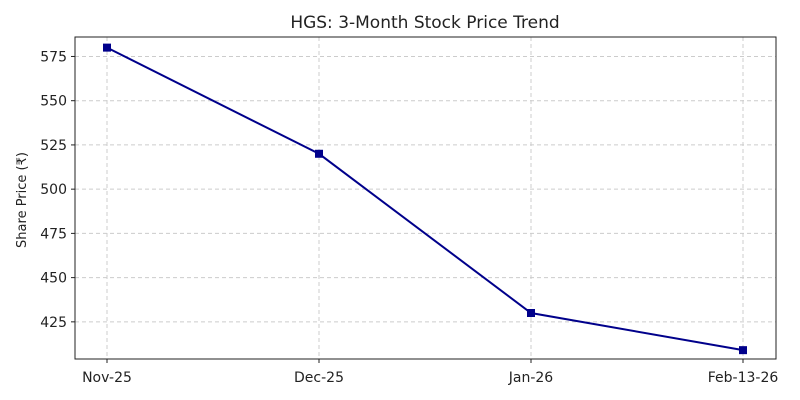 The width and height of the screenshot is (800, 400). Describe the element at coordinates (53, 190) in the screenshot. I see `y-tick-label: 500` at that location.